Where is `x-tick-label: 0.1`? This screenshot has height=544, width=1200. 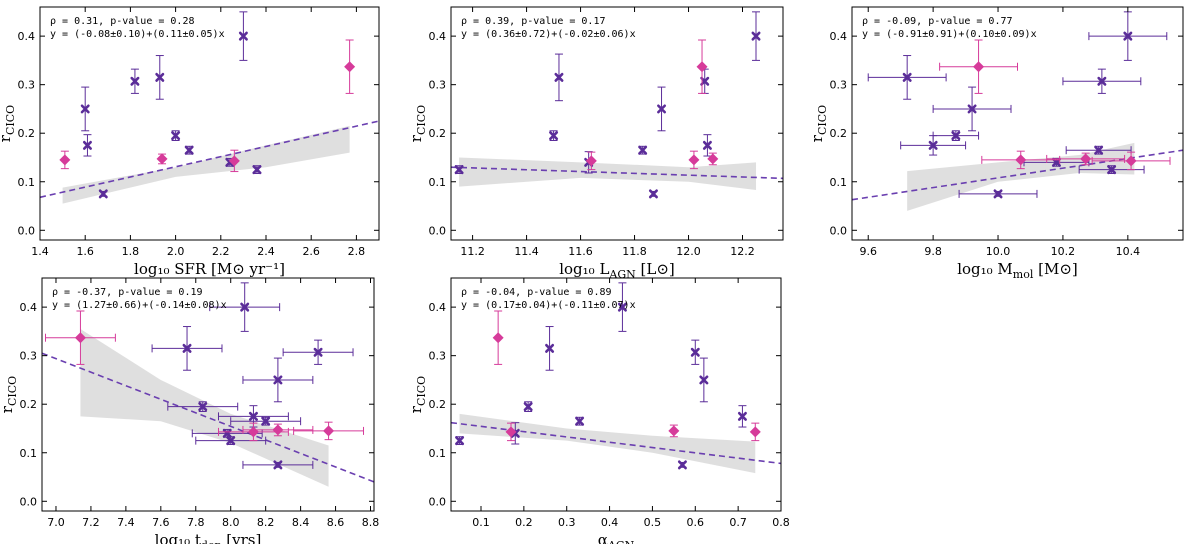
x-tick-label: 0.1 is located at coordinates (481, 522).